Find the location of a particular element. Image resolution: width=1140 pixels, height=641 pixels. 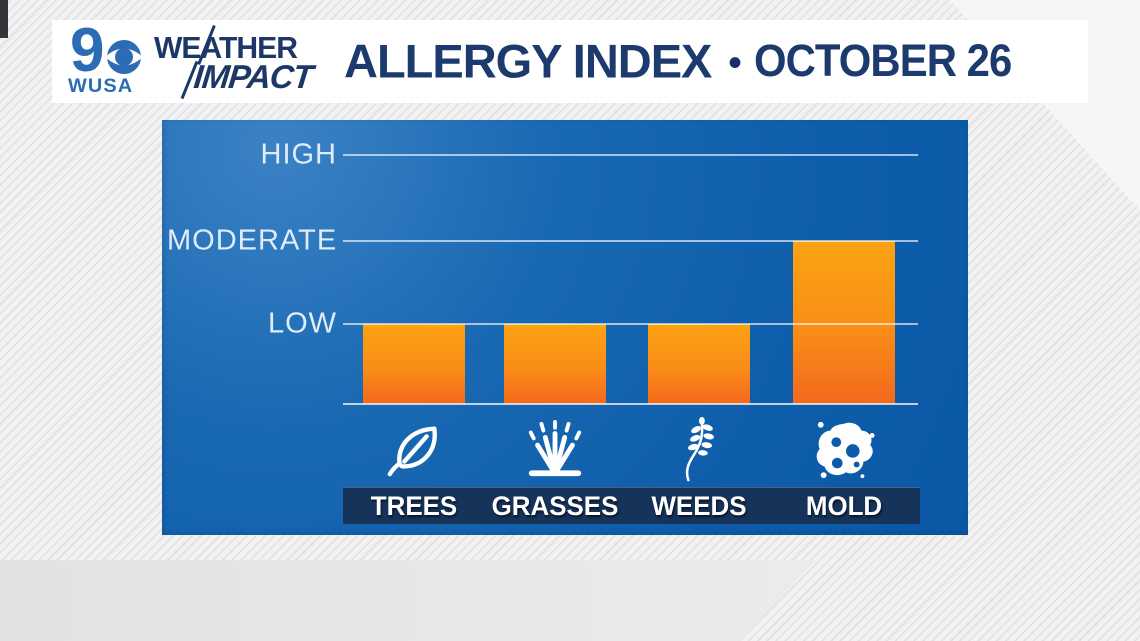

page-title: ALLERGY INDEX is located at coordinates (528, 60).